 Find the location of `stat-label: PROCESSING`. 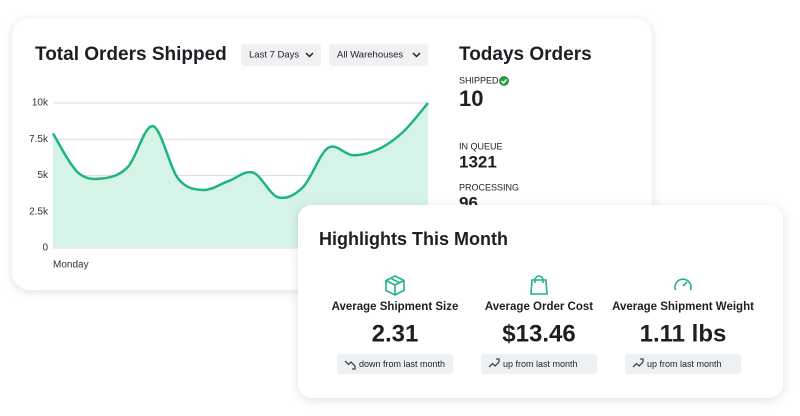

stat-label: PROCESSING is located at coordinates (489, 187).